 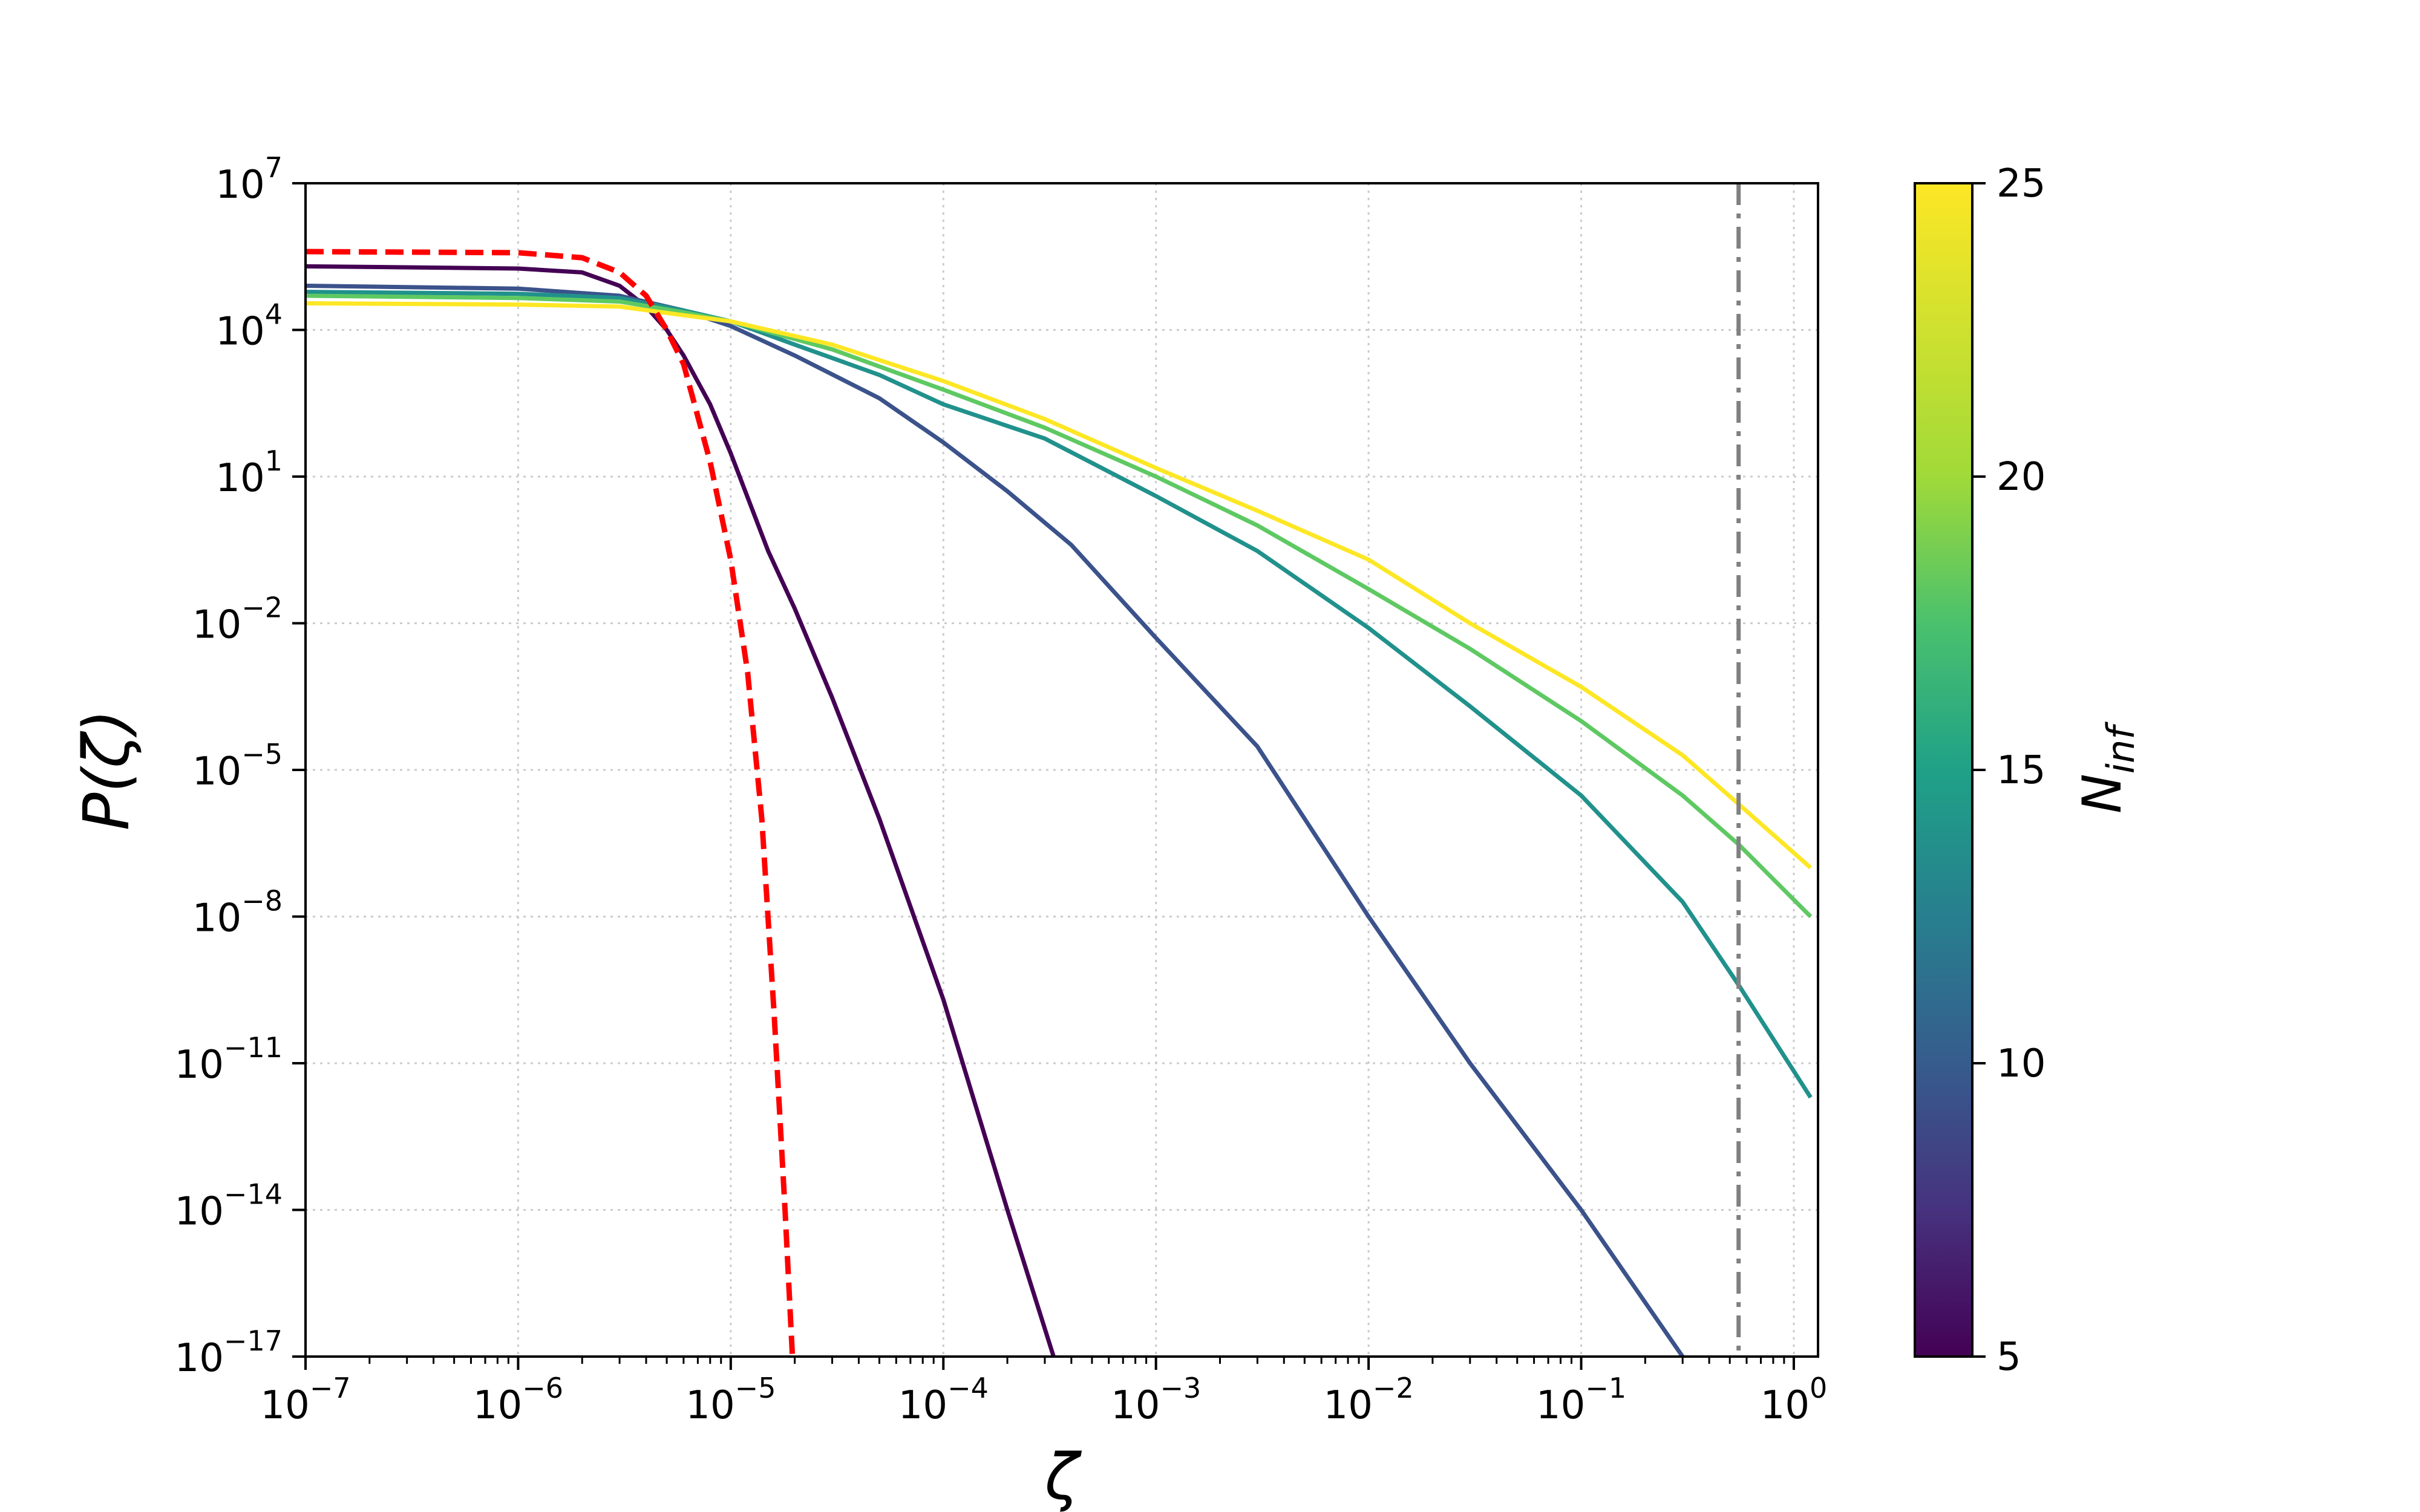 I want to click on colorbar-tick-label: 20, so click(x=2021, y=477).